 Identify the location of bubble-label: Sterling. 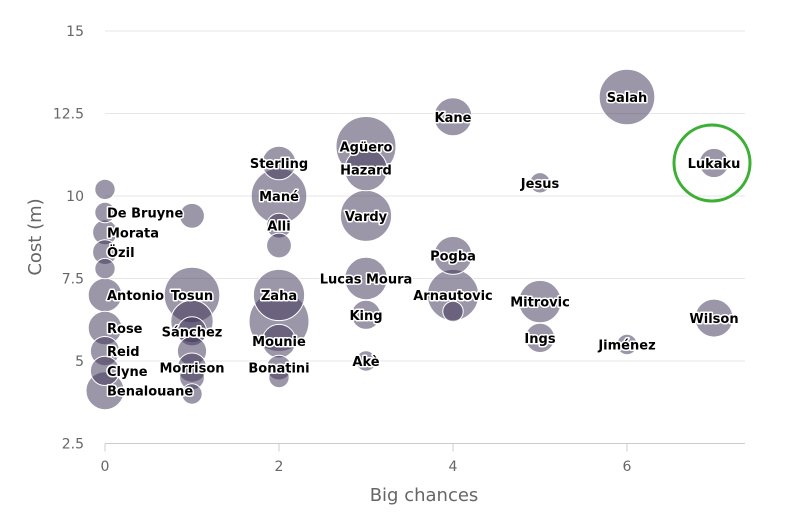
(279, 164).